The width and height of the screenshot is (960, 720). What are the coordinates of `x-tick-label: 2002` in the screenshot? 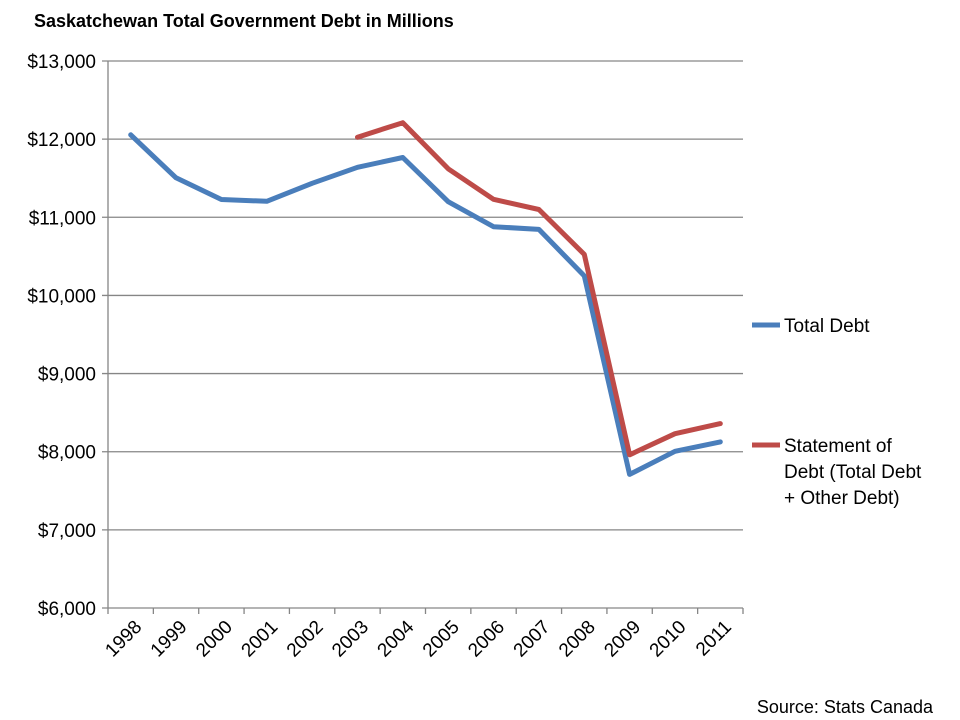 It's located at (305, 639).